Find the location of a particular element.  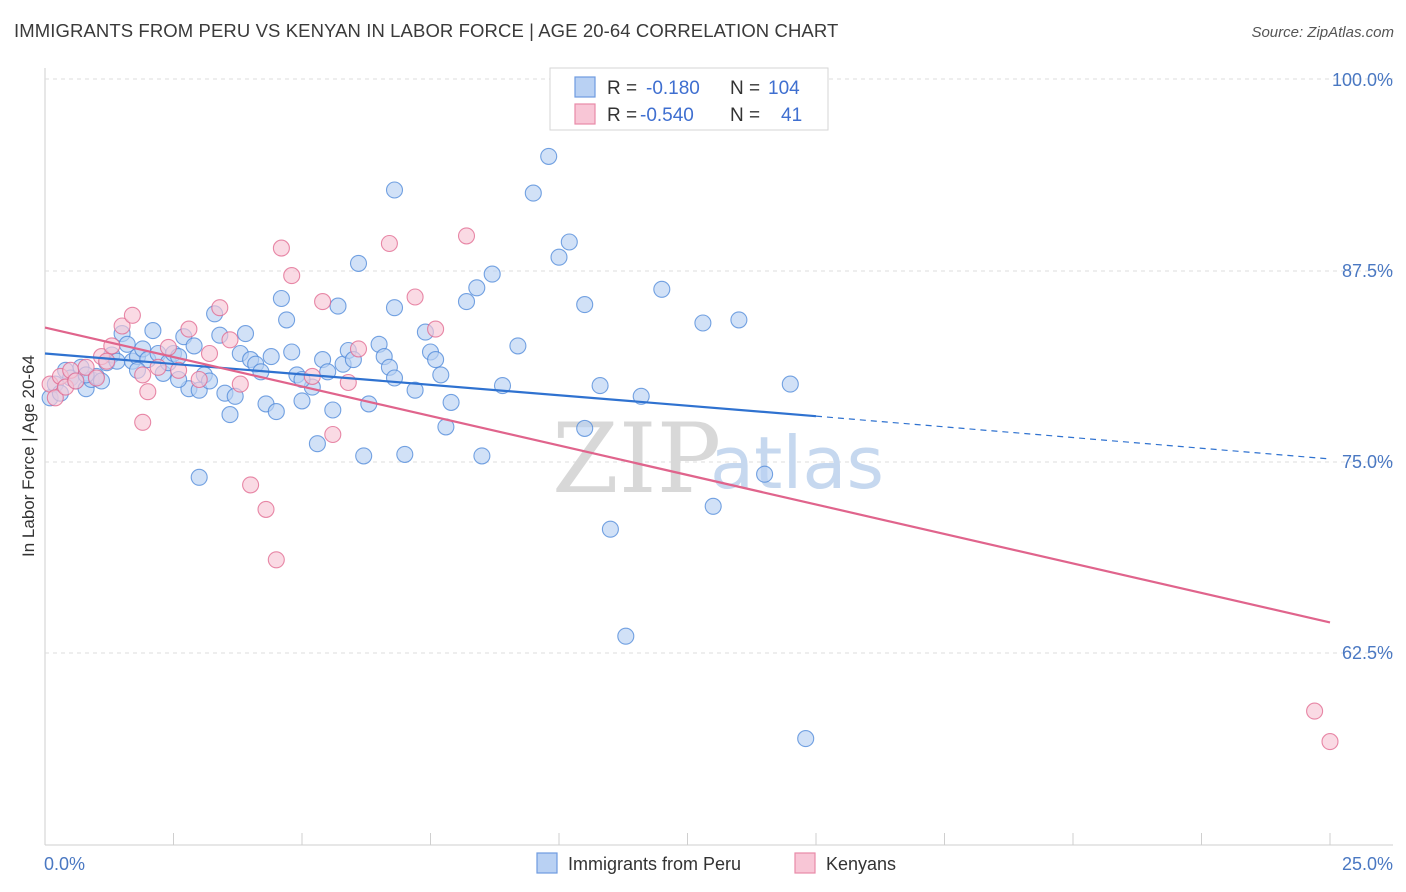

y-tick-label-3: 62.5% is located at coordinates (1367, 653).